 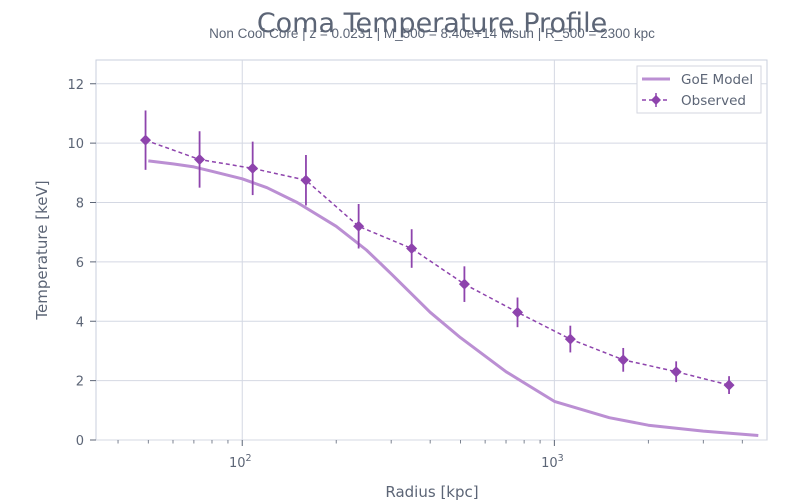 What do you see at coordinates (432, 23) in the screenshot?
I see `chart-title: Coma Temperature Profile` at bounding box center [432, 23].